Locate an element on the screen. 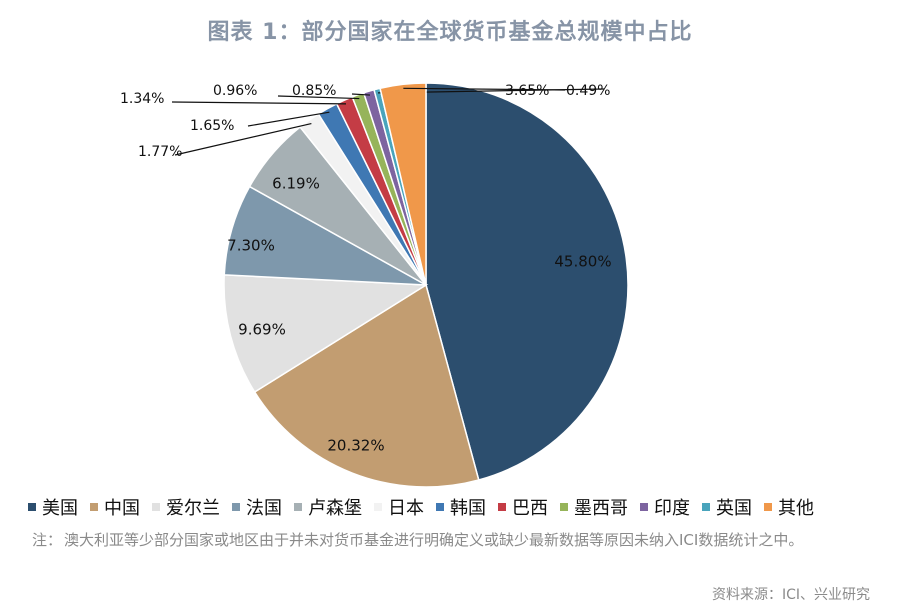  data-label-4: 6.19% is located at coordinates (296, 184).